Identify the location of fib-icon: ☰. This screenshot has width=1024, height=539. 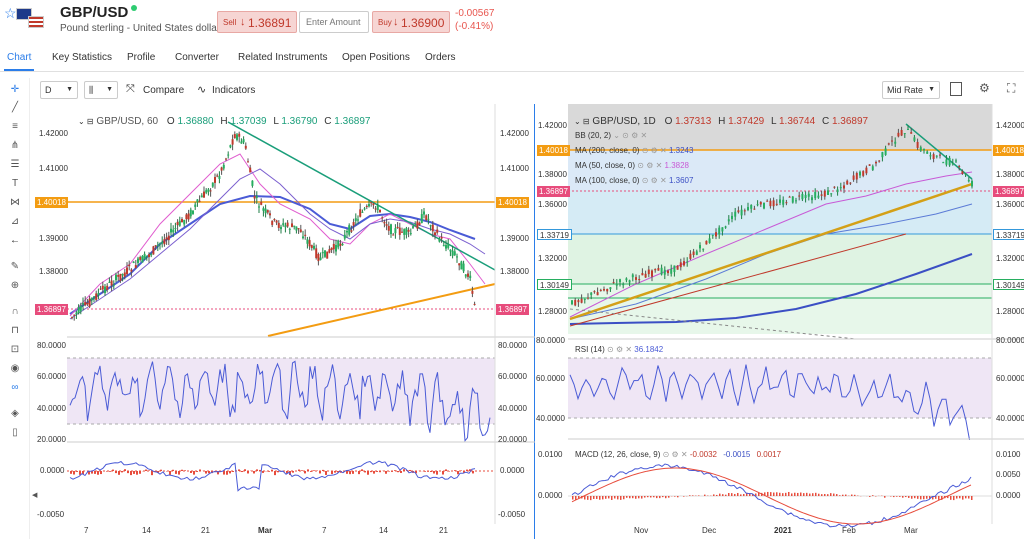
(15, 164).